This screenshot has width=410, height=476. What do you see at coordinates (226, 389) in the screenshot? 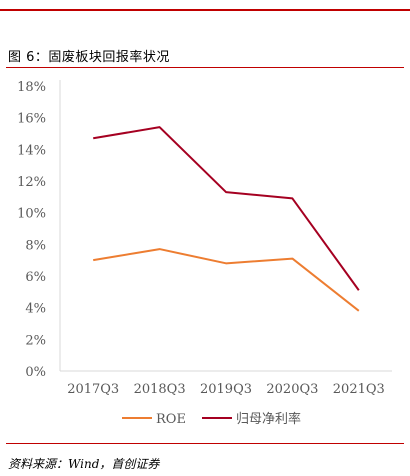
I see `x-tick-label: 2019Q3` at bounding box center [226, 389].